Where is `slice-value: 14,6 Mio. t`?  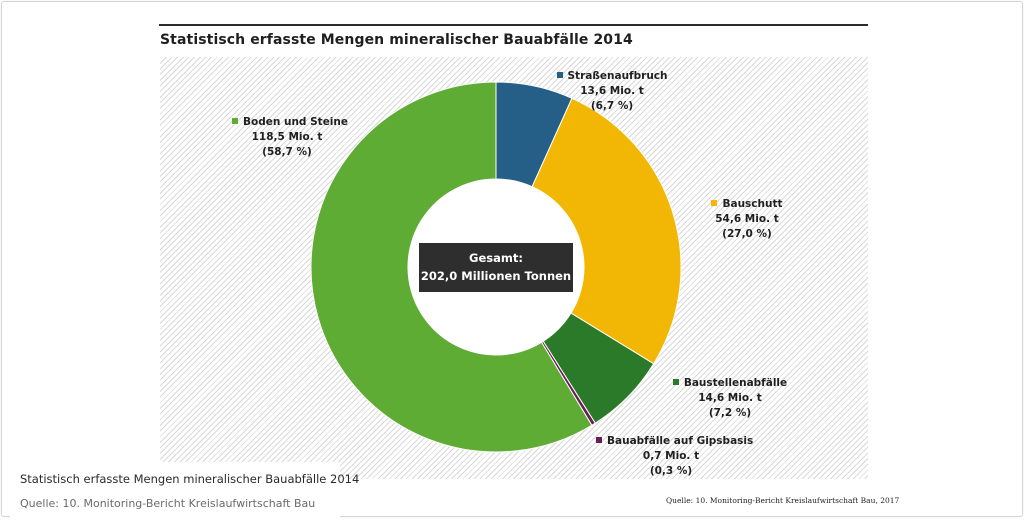 slice-value: 14,6 Mio. t is located at coordinates (730, 398).